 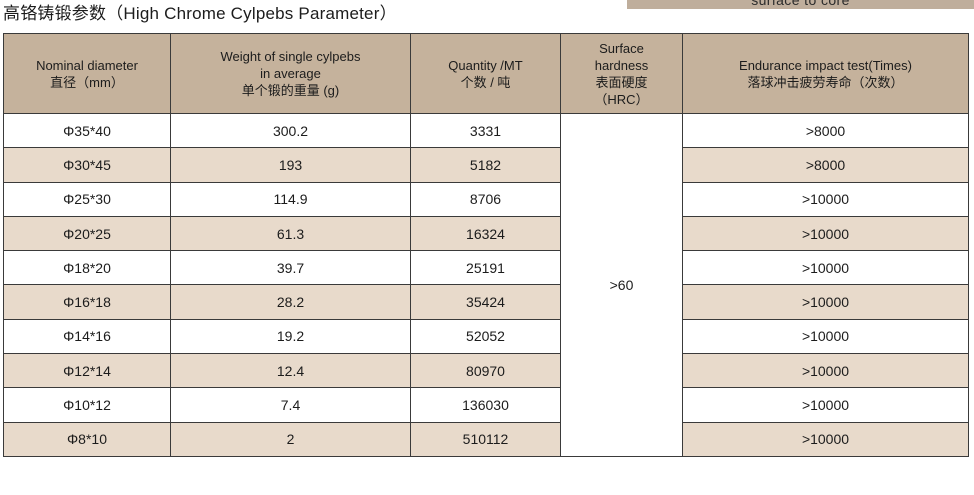 I want to click on column-header-surface-hardness: Surface hardness 表面硬度 （HRC）, so click(x=621, y=73).